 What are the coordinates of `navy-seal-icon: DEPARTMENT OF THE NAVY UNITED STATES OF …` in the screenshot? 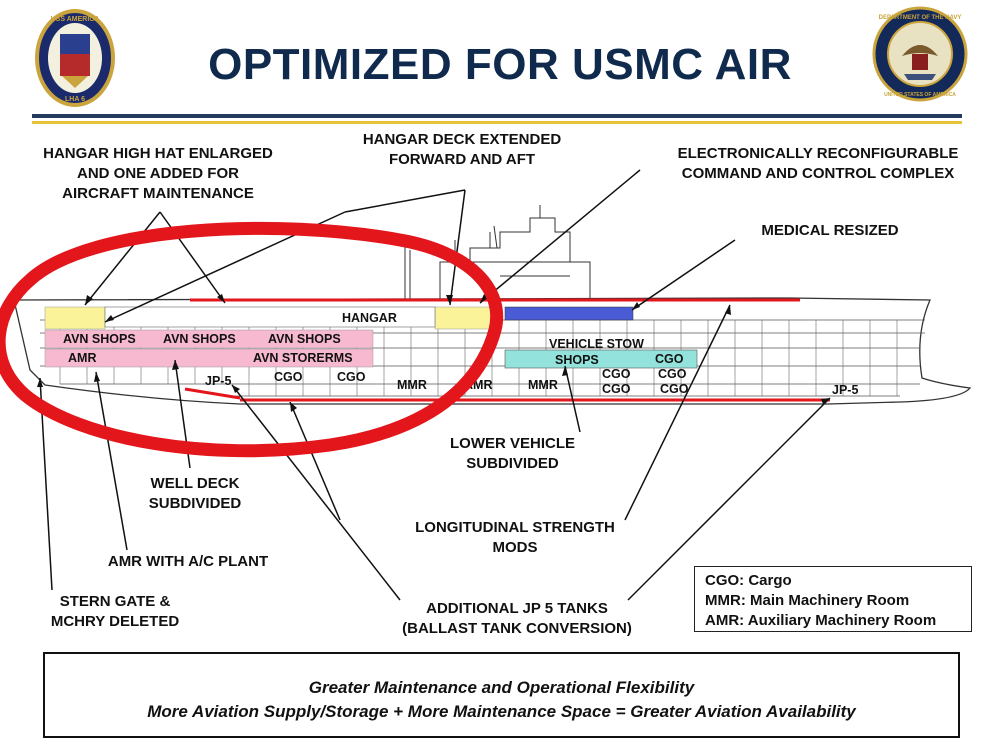 It's located at (920, 54).